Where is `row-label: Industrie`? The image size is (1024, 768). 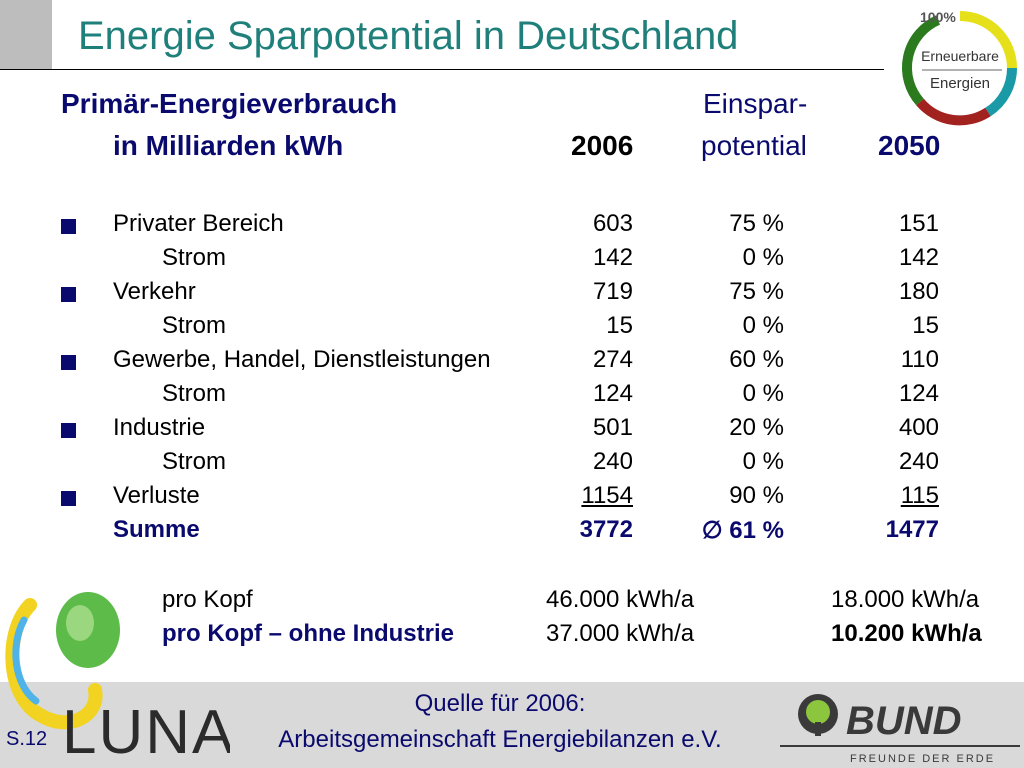
row-label: Industrie is located at coordinates (159, 427).